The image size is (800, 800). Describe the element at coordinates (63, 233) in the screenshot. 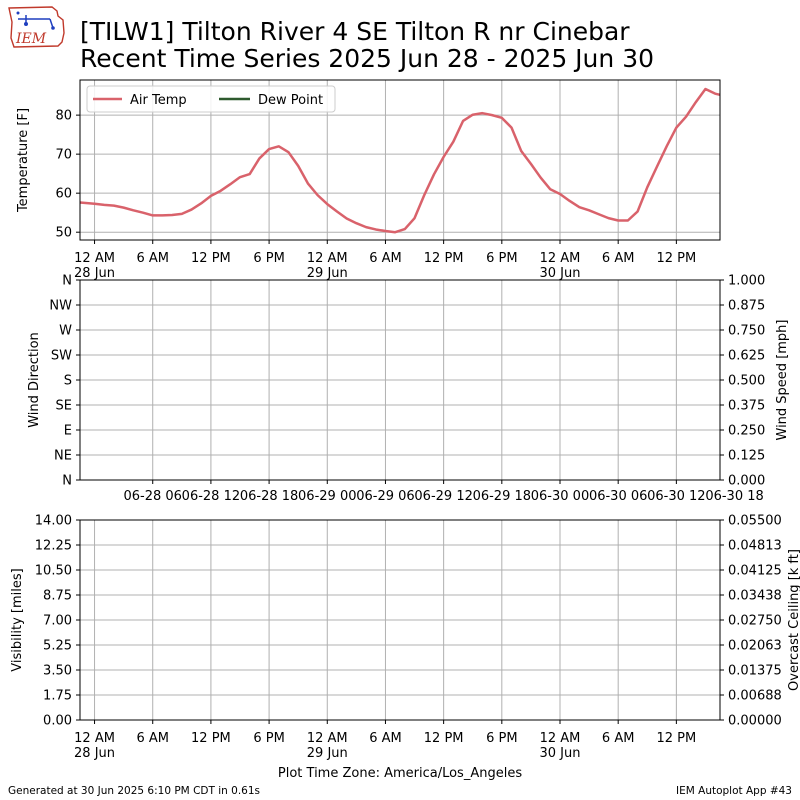

I see `y-tick-label: 50` at that location.